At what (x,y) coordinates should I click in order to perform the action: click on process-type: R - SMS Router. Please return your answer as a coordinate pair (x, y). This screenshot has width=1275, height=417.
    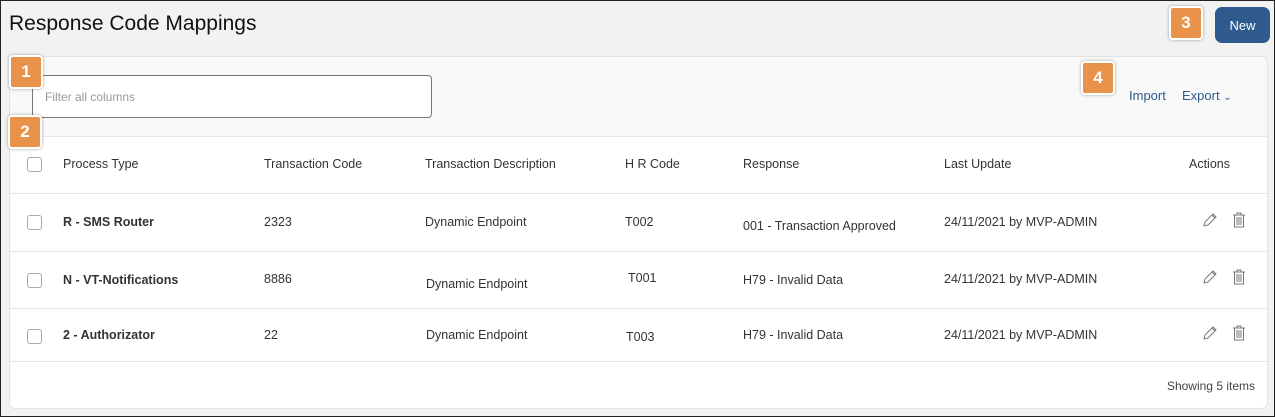
    Looking at the image, I should click on (108, 222).